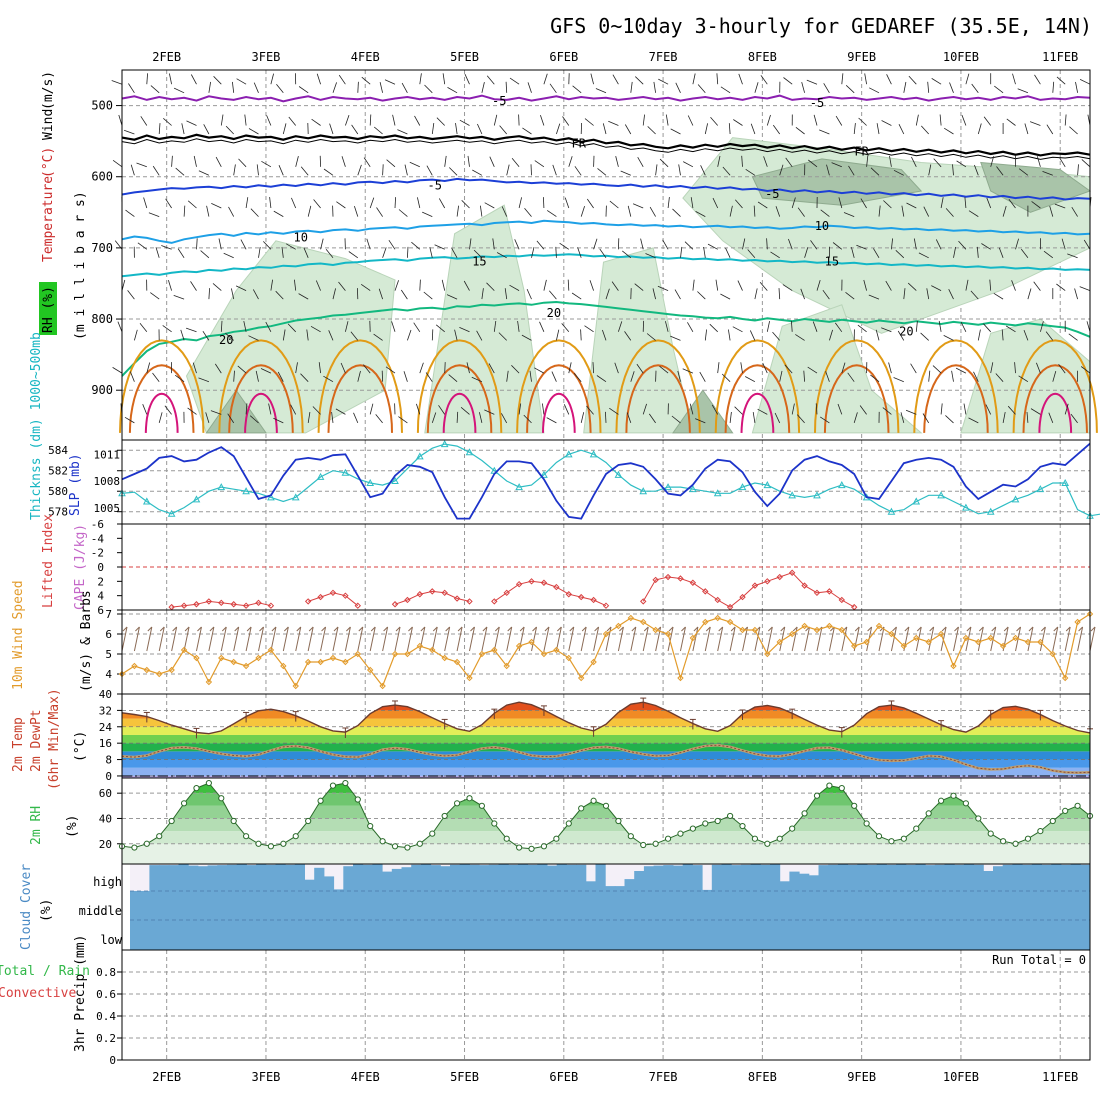 Image resolution: width=1100 pixels, height=1100 pixels. Describe the element at coordinates (102, 177) in the screenshot. I see `pressure-tick-label: 600` at that location.